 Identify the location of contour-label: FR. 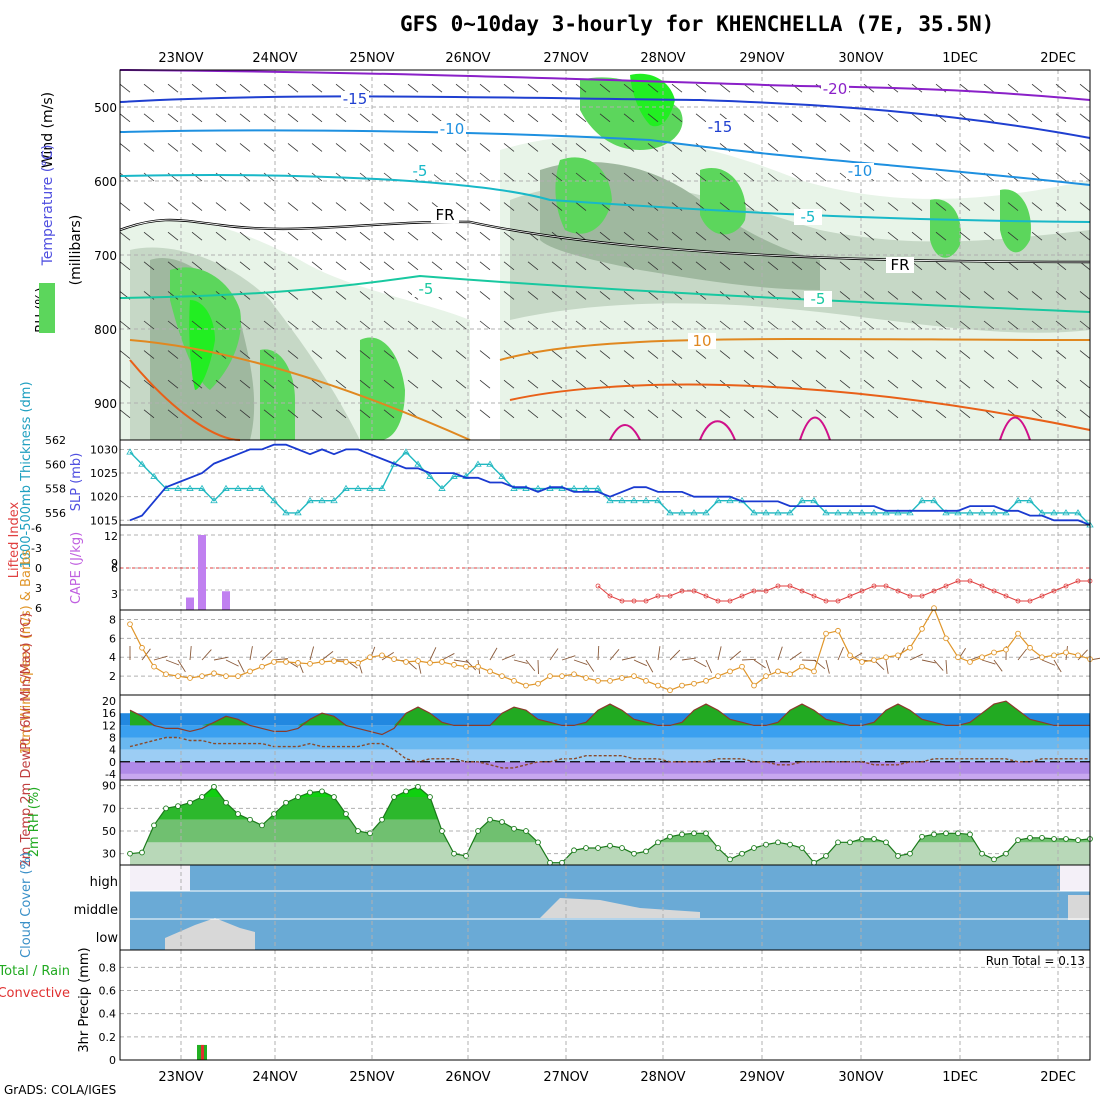
(444, 215).